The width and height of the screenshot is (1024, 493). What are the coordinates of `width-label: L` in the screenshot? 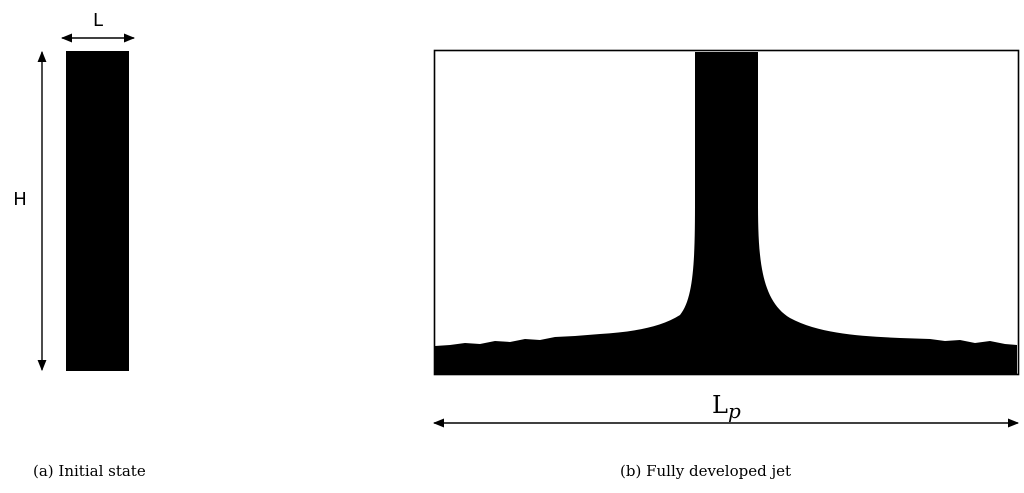 It's located at (98, 20).